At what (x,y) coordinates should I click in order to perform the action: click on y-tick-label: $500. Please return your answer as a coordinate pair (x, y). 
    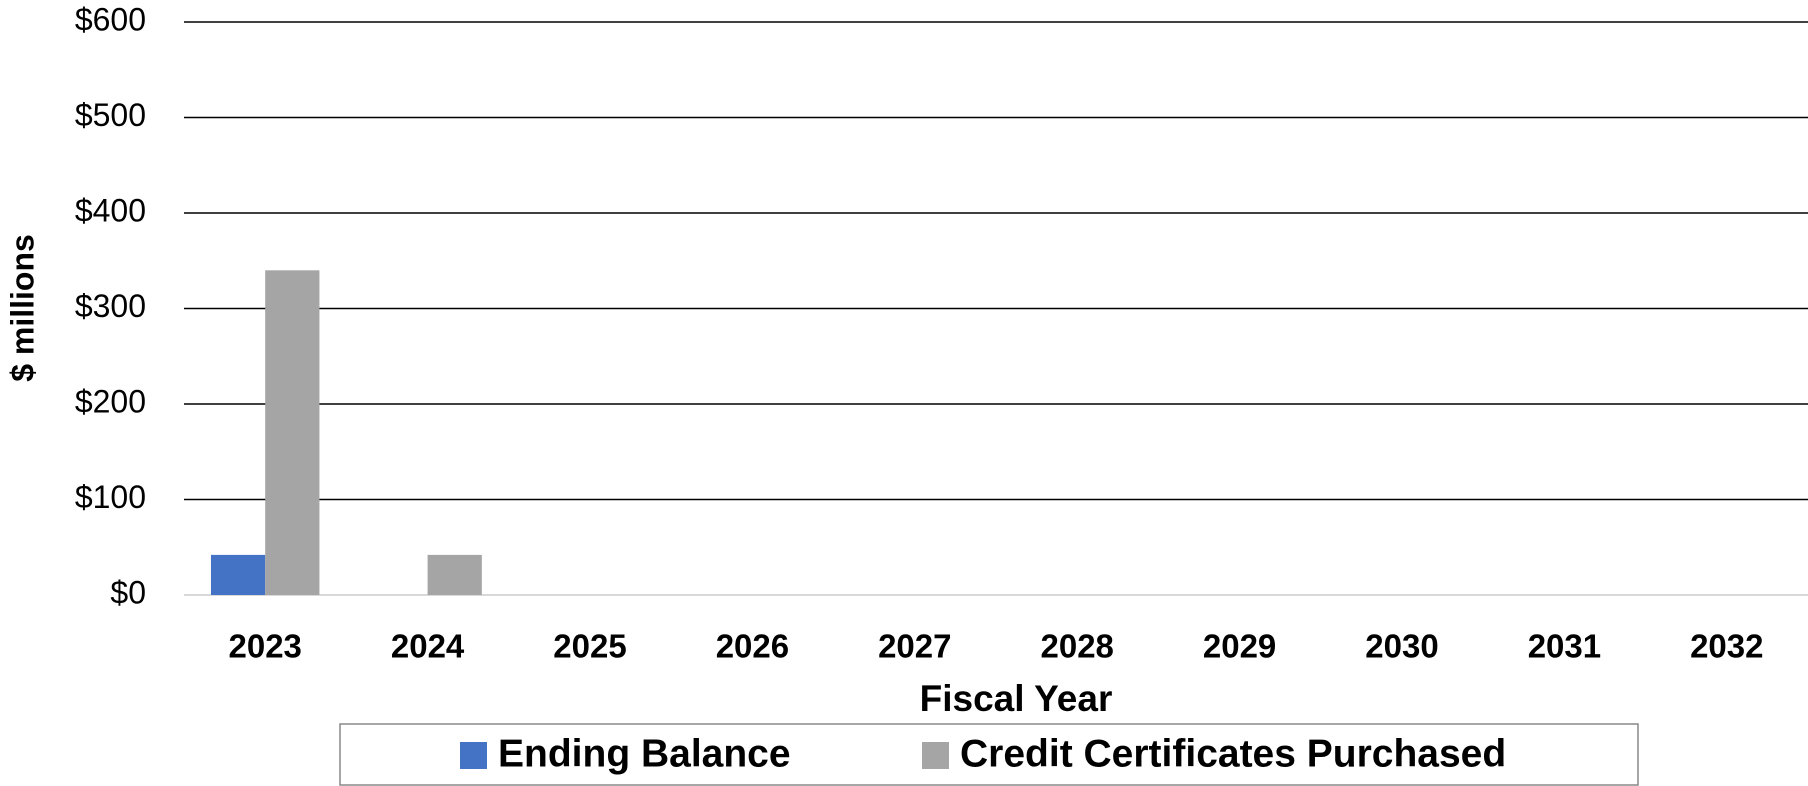
    Looking at the image, I should click on (110, 115).